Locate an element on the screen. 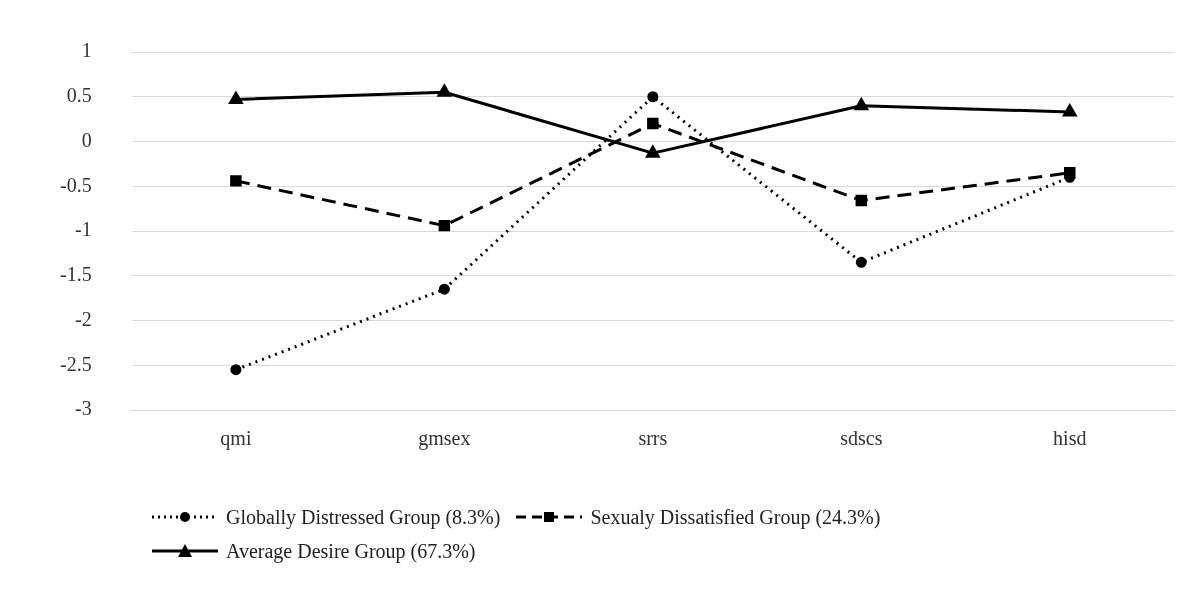 The height and width of the screenshot is (598, 1194). legend-label: Average Desire Group (67.3%) is located at coordinates (351, 551).